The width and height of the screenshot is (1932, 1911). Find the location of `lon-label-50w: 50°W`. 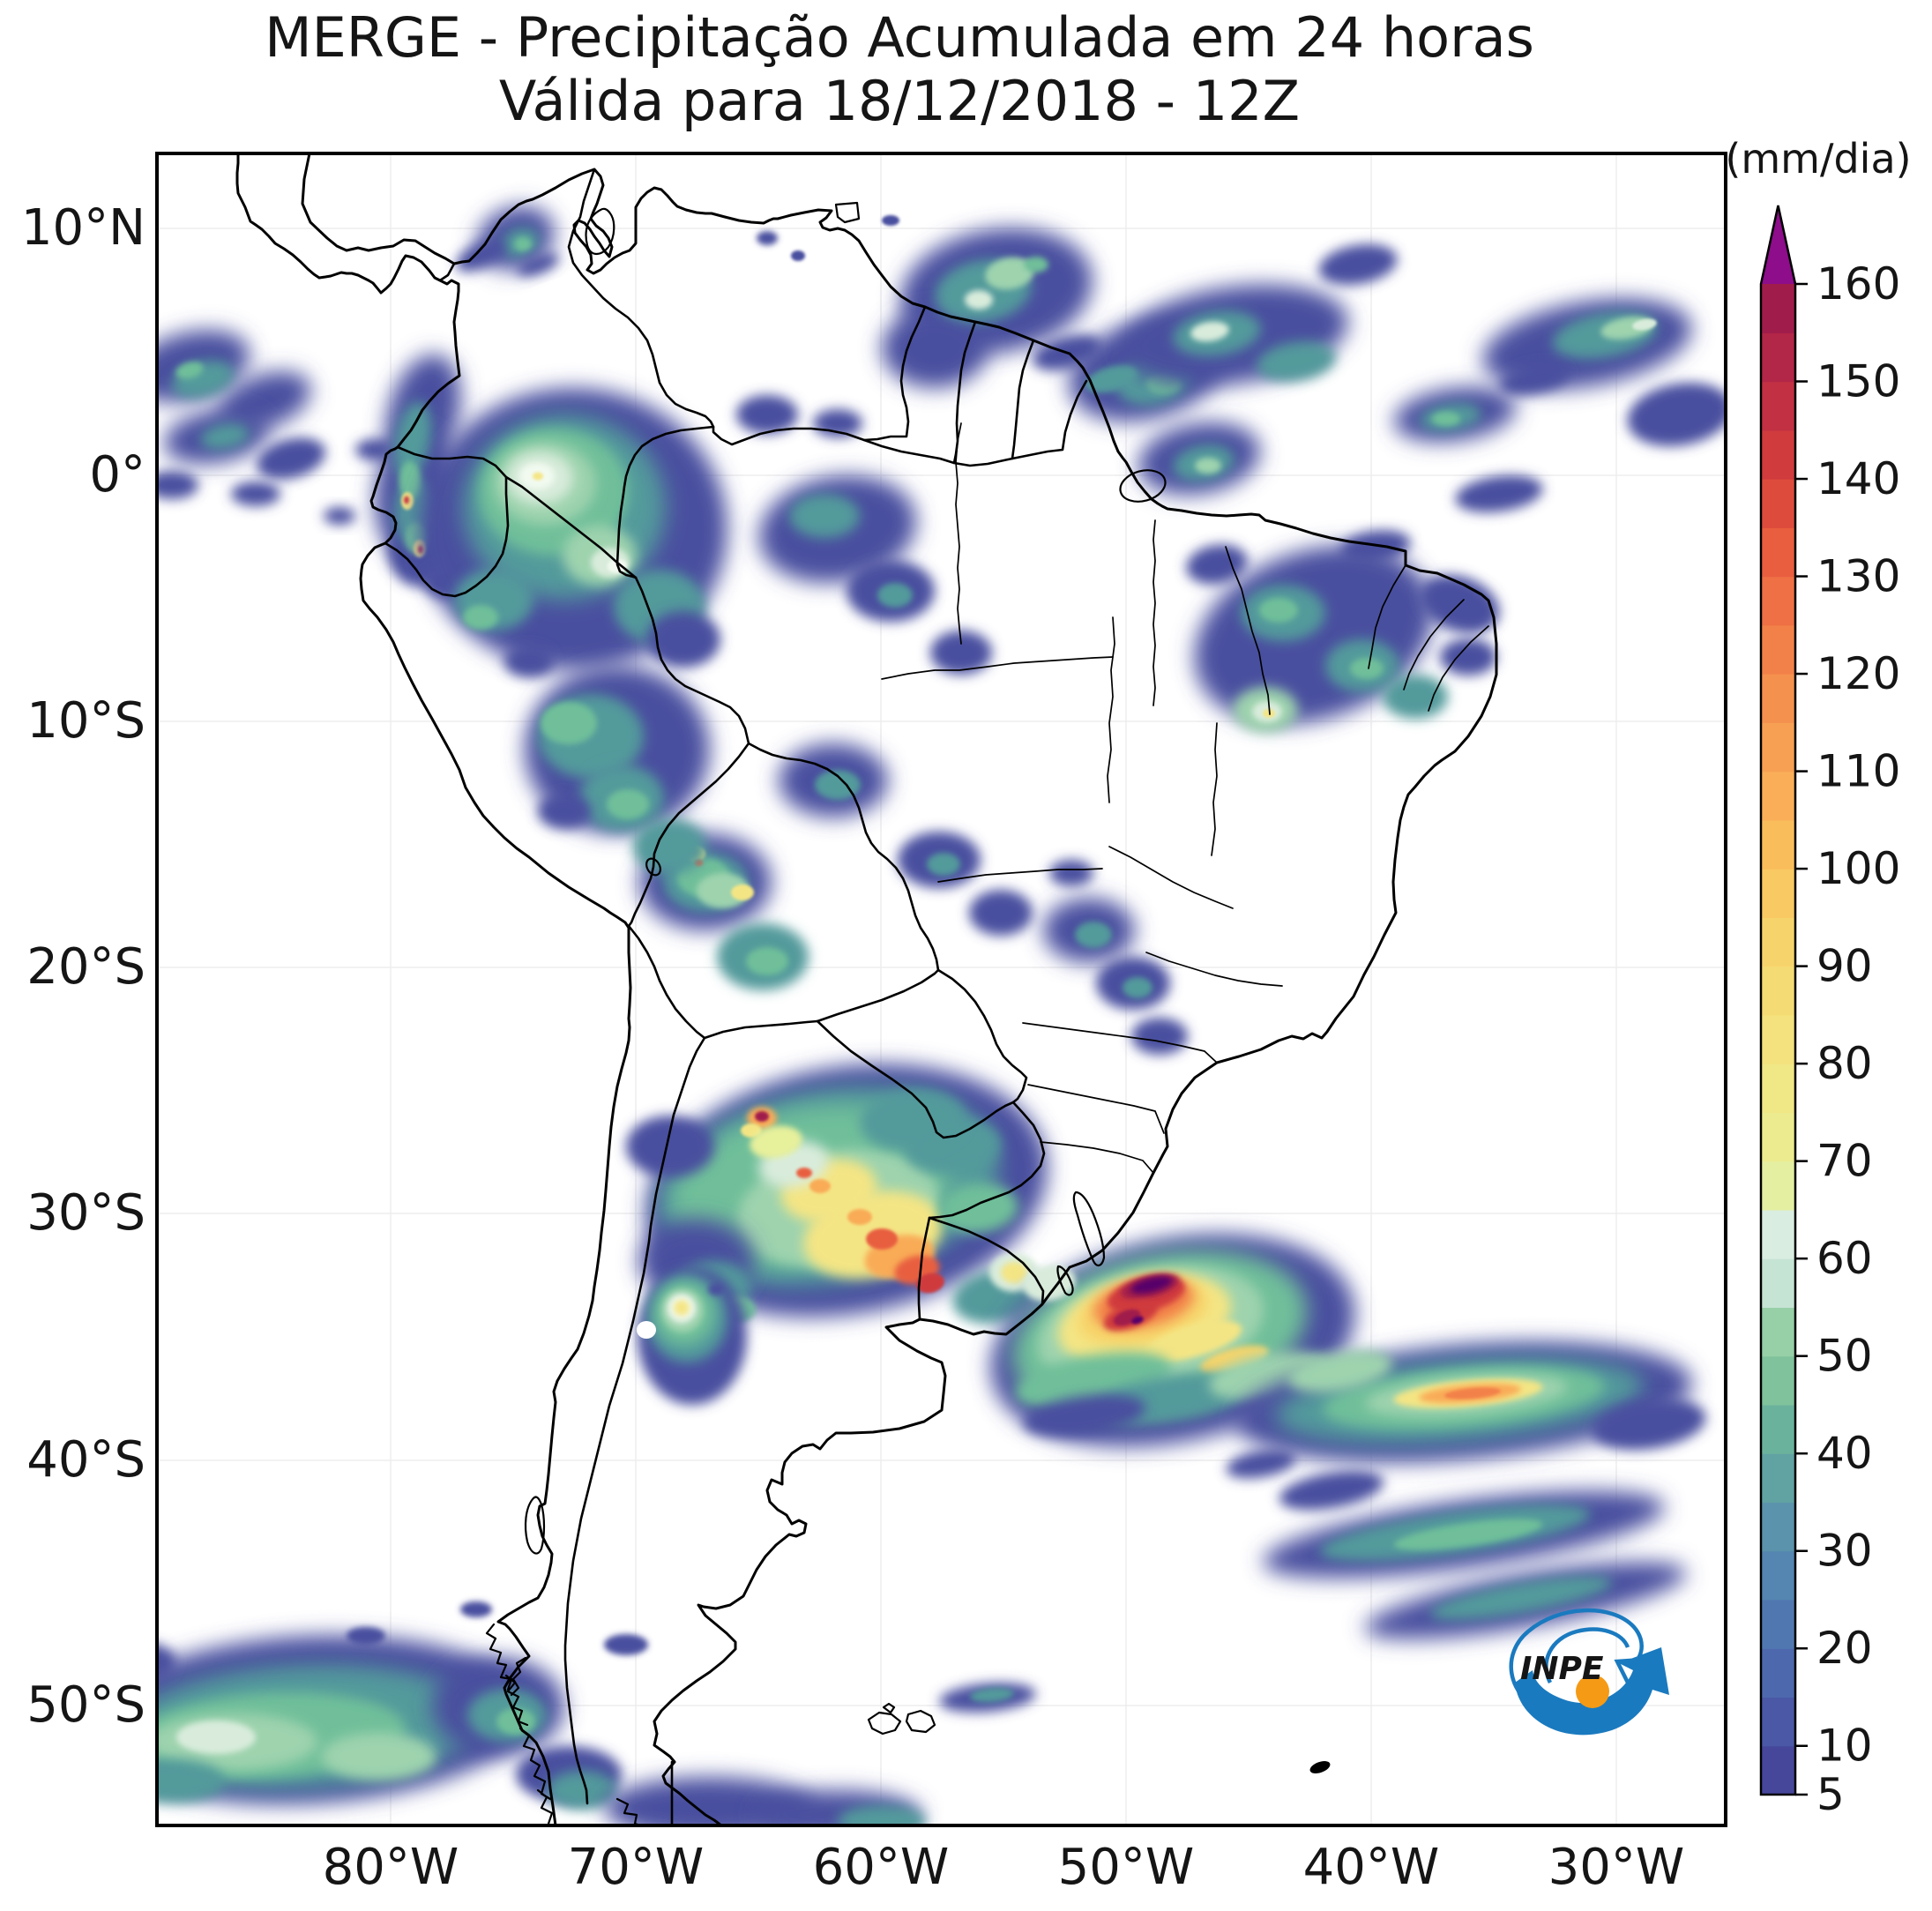

lon-label-50w: 50°W is located at coordinates (1126, 1868).